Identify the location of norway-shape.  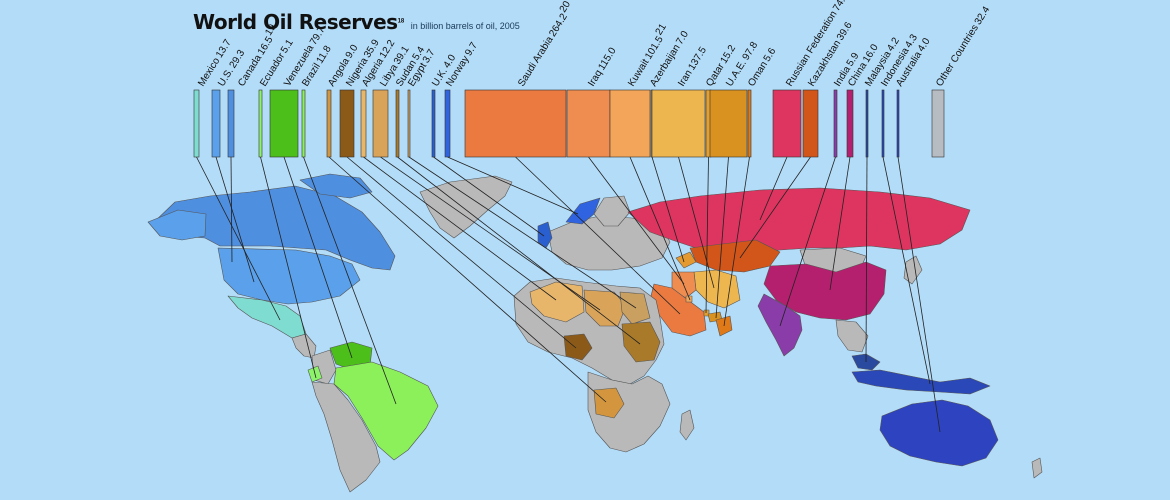
(583, 211).